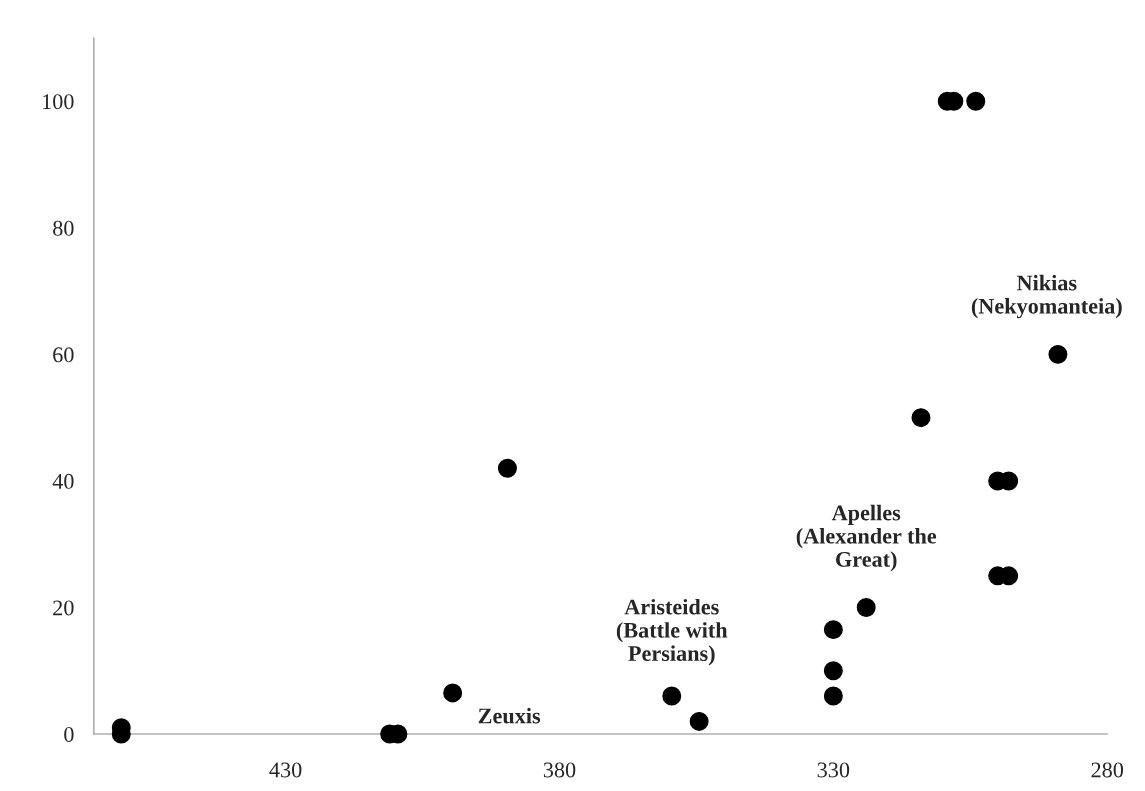  What do you see at coordinates (833, 770) in the screenshot?
I see `x-tick-label: 330` at bounding box center [833, 770].